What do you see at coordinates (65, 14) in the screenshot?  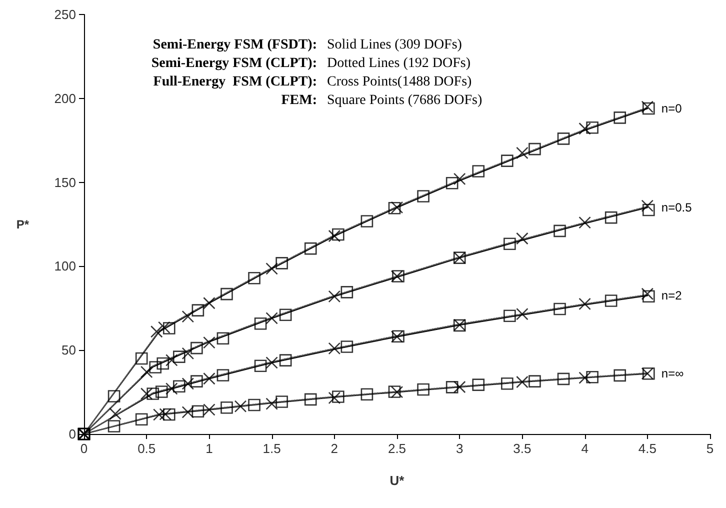 I see `y-tick-label: 250` at bounding box center [65, 14].